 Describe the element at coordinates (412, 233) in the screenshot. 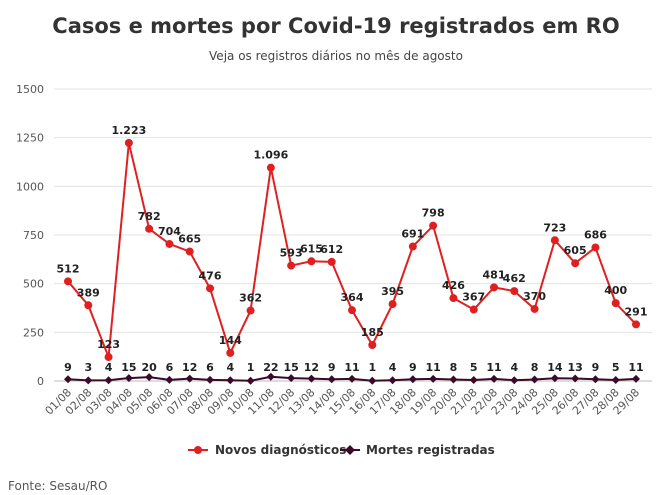

I see `data-label-novos-diagnosticos: 691` at that location.